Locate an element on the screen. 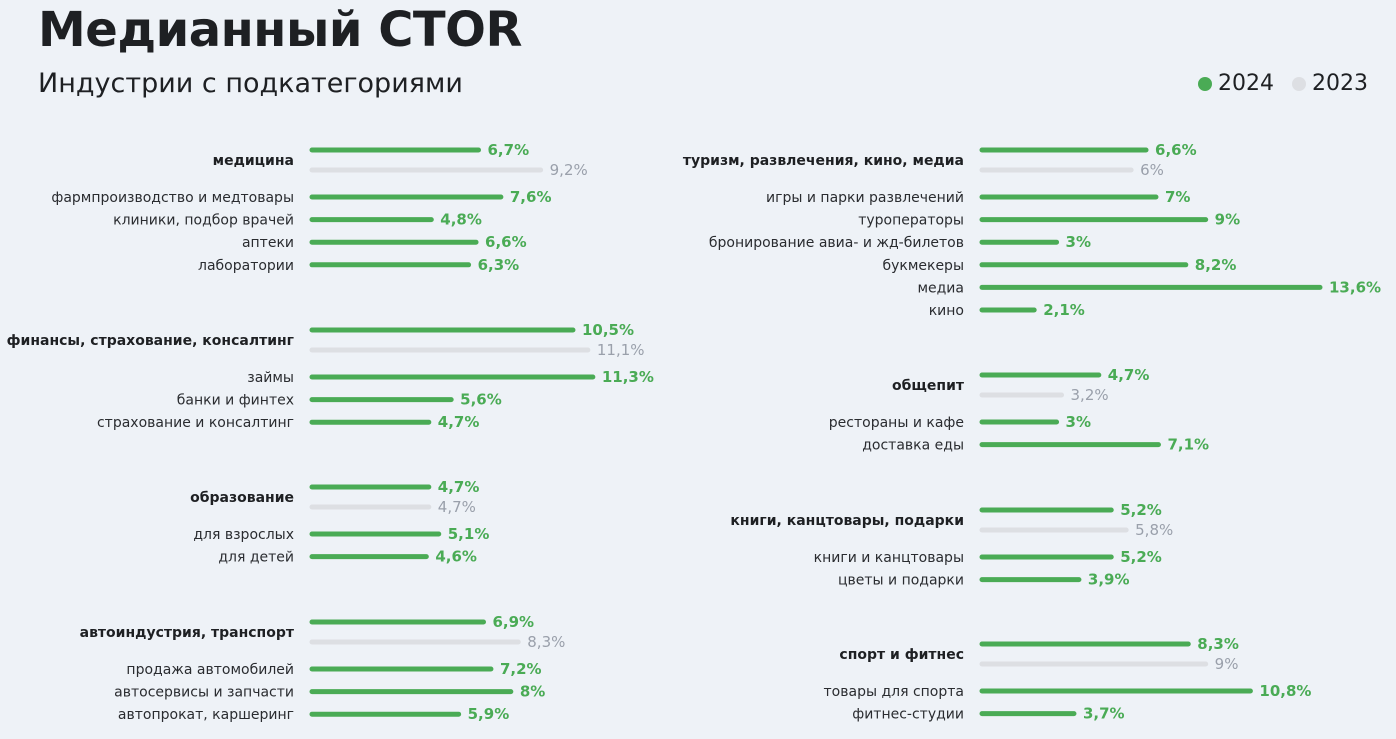  subcategory-label: автосервисы и запчасти is located at coordinates (204, 693).